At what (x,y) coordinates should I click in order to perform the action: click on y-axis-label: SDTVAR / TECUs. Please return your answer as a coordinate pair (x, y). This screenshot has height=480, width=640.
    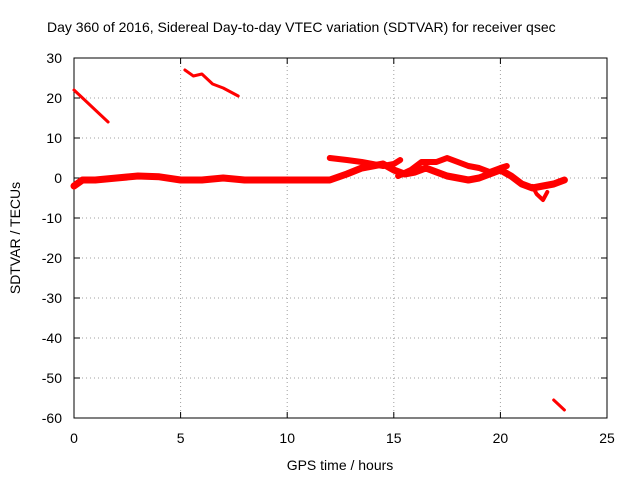
    Looking at the image, I should click on (15, 238).